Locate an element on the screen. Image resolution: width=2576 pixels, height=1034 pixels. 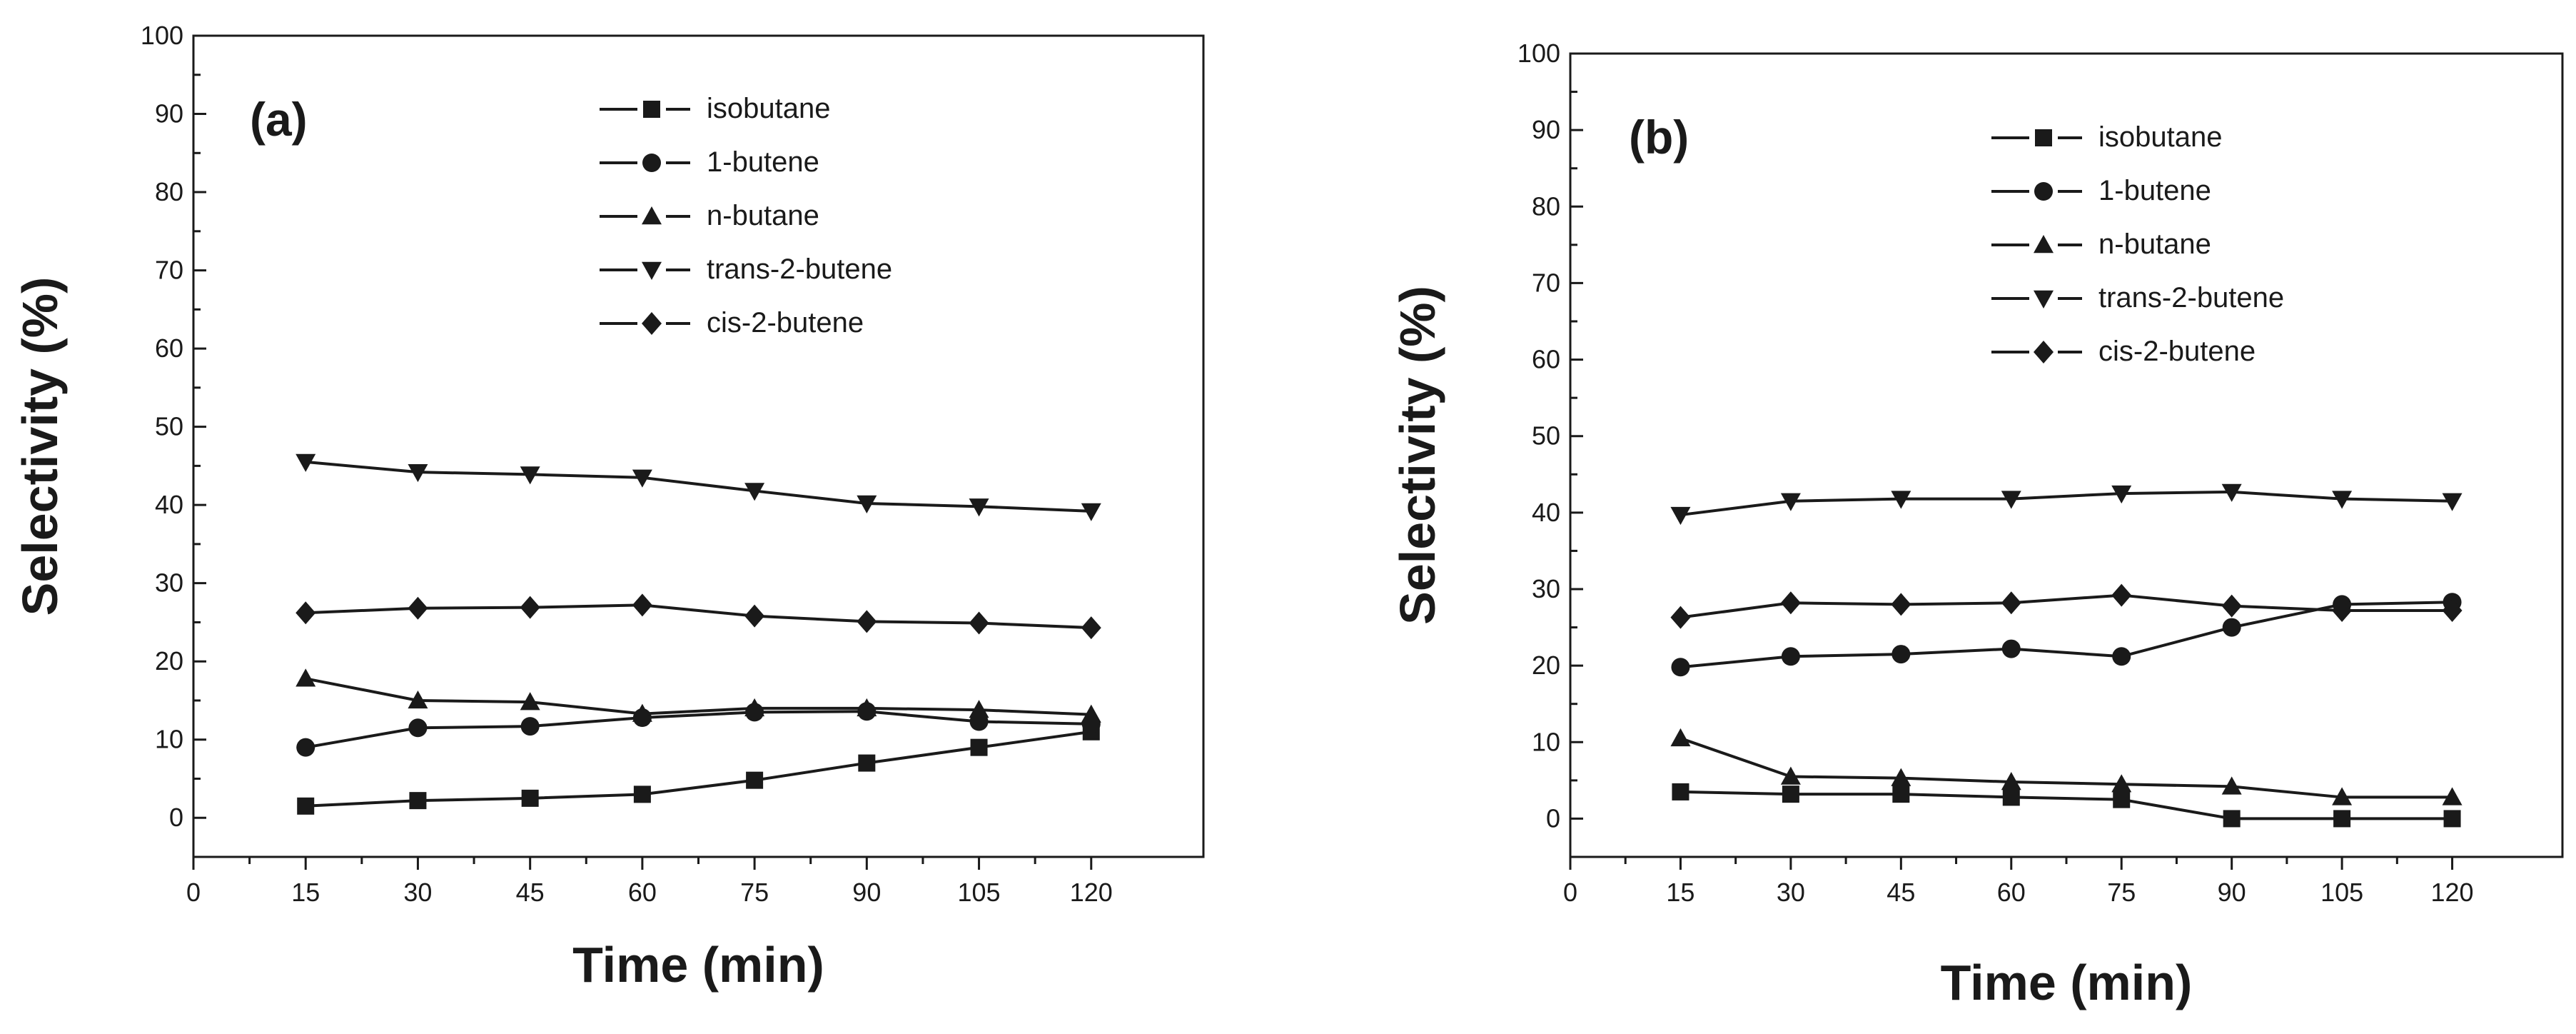
x-tick-label: 0 is located at coordinates (1570, 892).